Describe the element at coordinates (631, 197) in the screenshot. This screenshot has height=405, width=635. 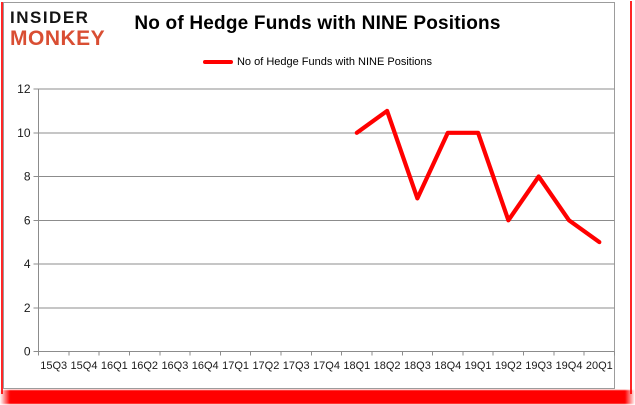
I see `red-frame-right` at that location.